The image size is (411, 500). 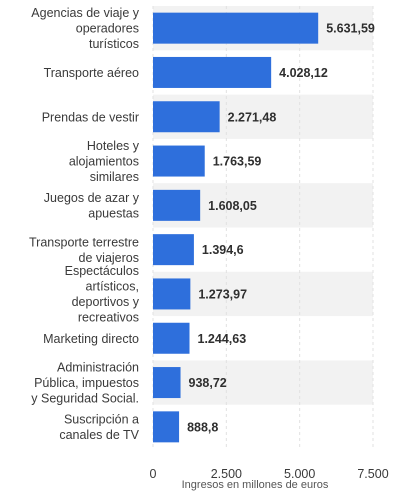 I want to click on row-band, so click(x=263, y=382).